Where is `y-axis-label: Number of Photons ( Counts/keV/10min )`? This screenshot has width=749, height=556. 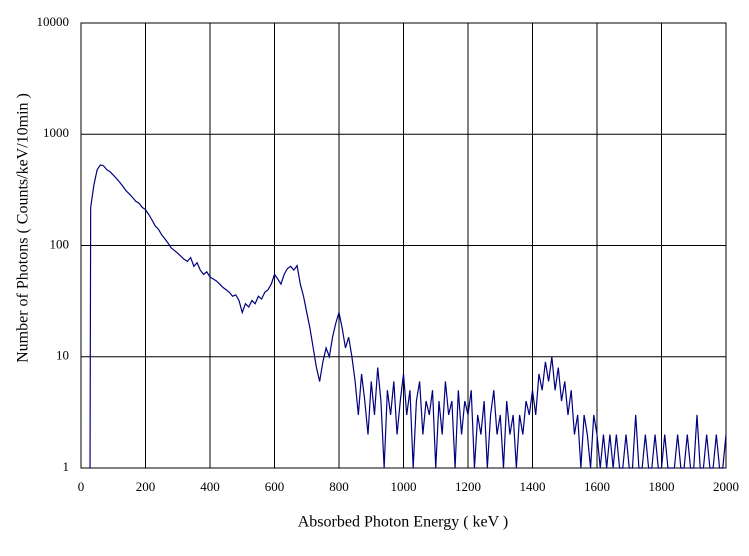 y-axis-label: Number of Photons ( Counts/keV/10min ) is located at coordinates (23, 228).